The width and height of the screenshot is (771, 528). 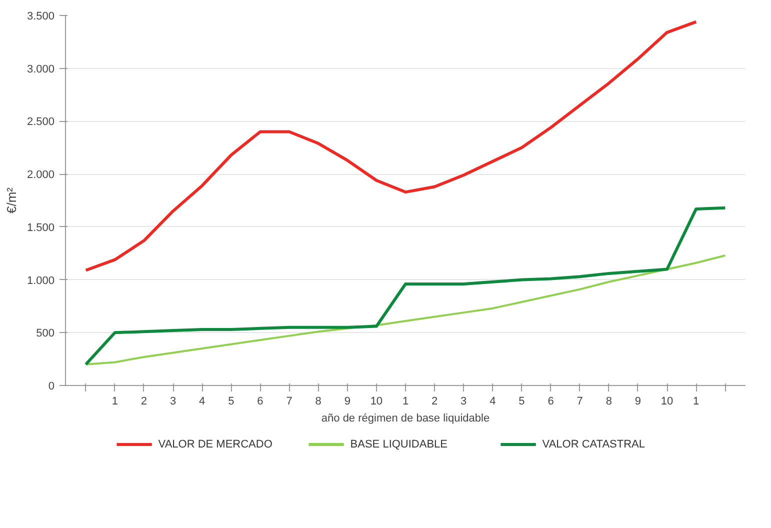 What do you see at coordinates (40, 228) in the screenshot?
I see `y-tick-label: 1.500` at bounding box center [40, 228].